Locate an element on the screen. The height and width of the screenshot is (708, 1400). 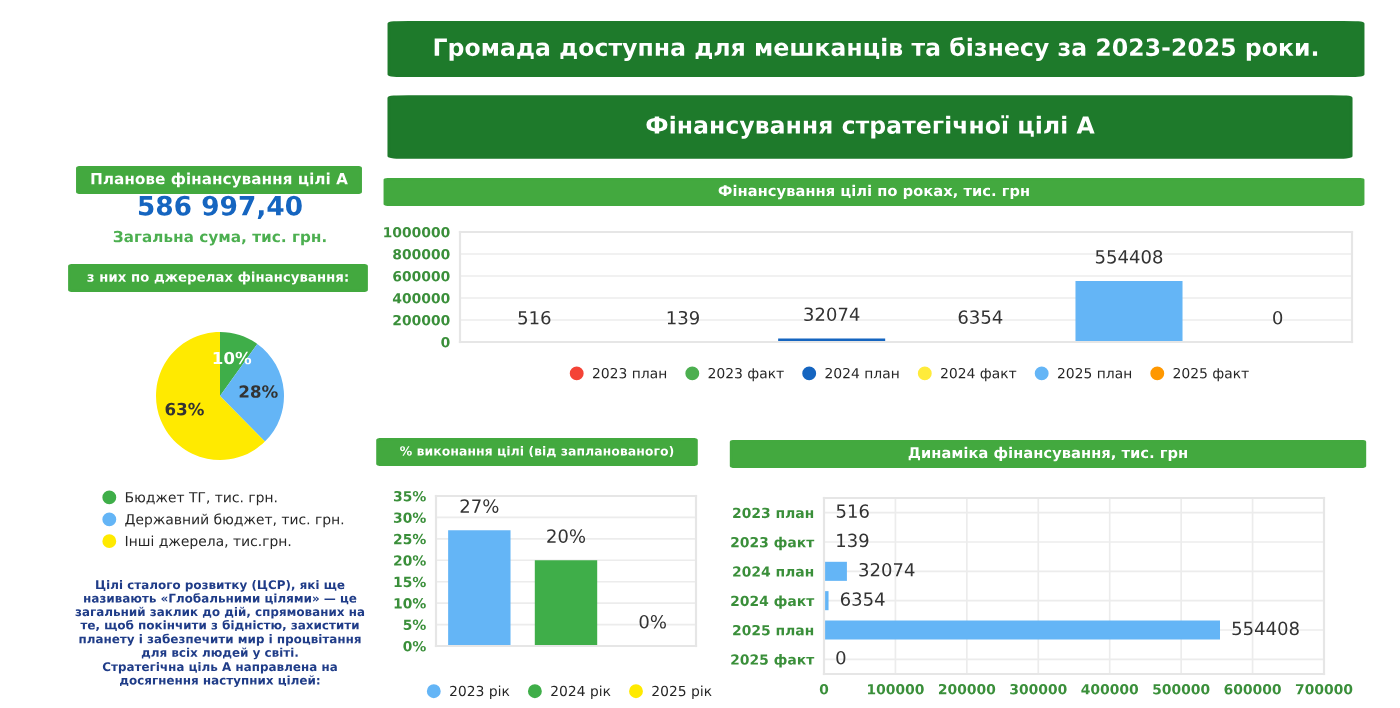
text: Фінансування стратегічної цілі А is located at coordinates (870, 127).